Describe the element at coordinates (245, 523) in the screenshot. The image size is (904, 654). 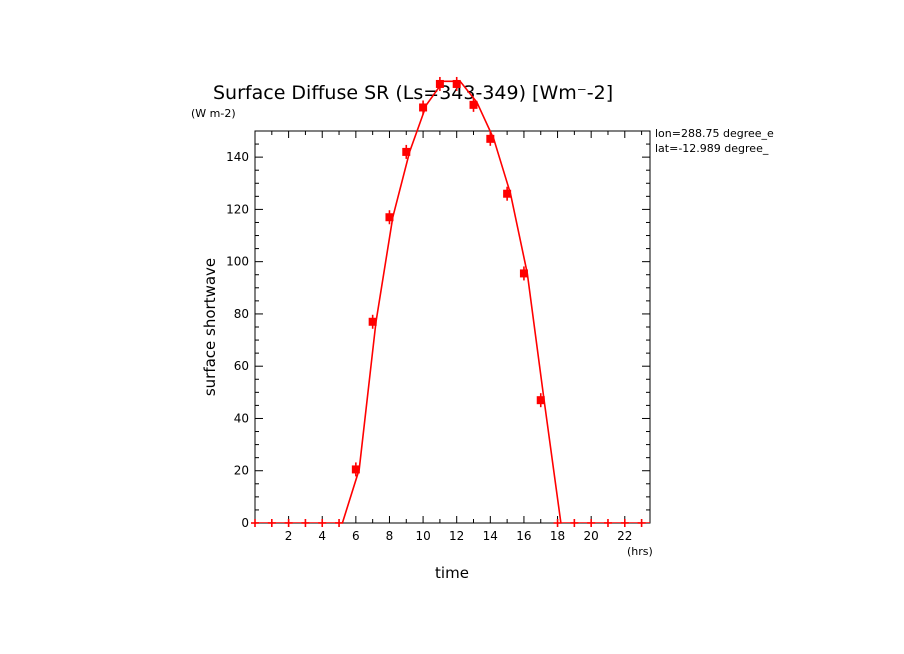
I see `y-tick-label: 0` at that location.